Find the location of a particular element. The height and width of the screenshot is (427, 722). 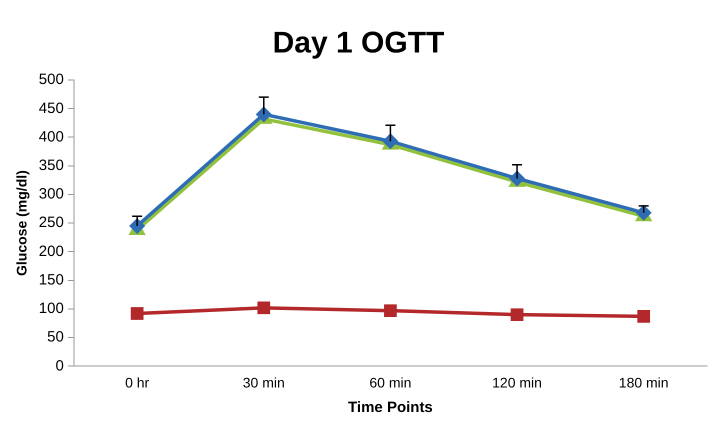

y-tick-label: 50 is located at coordinates (55, 337).